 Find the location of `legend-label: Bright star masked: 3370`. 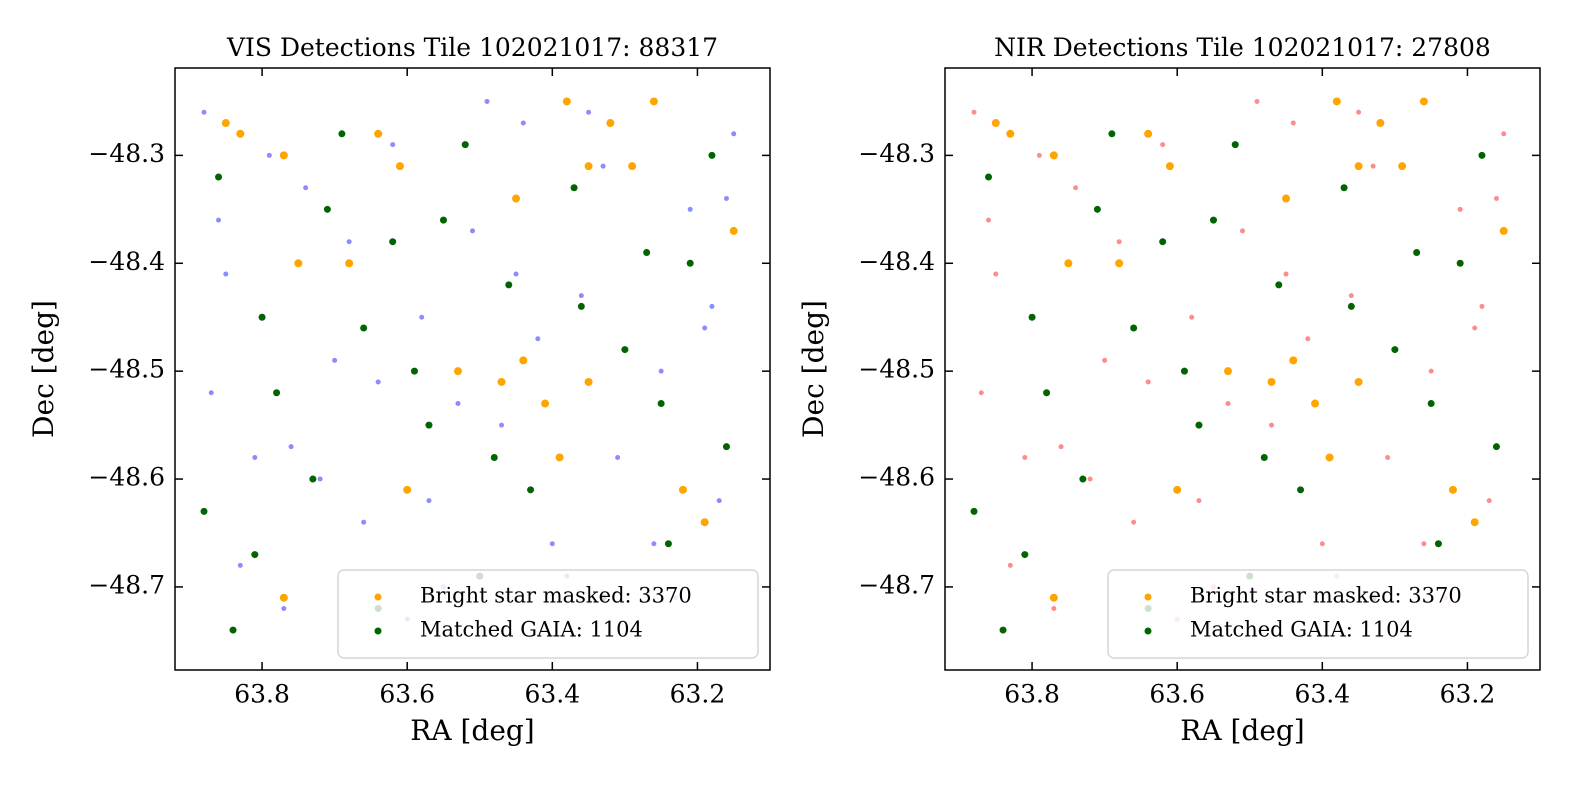

legend-label: Bright star masked: 3370 is located at coordinates (1326, 596).